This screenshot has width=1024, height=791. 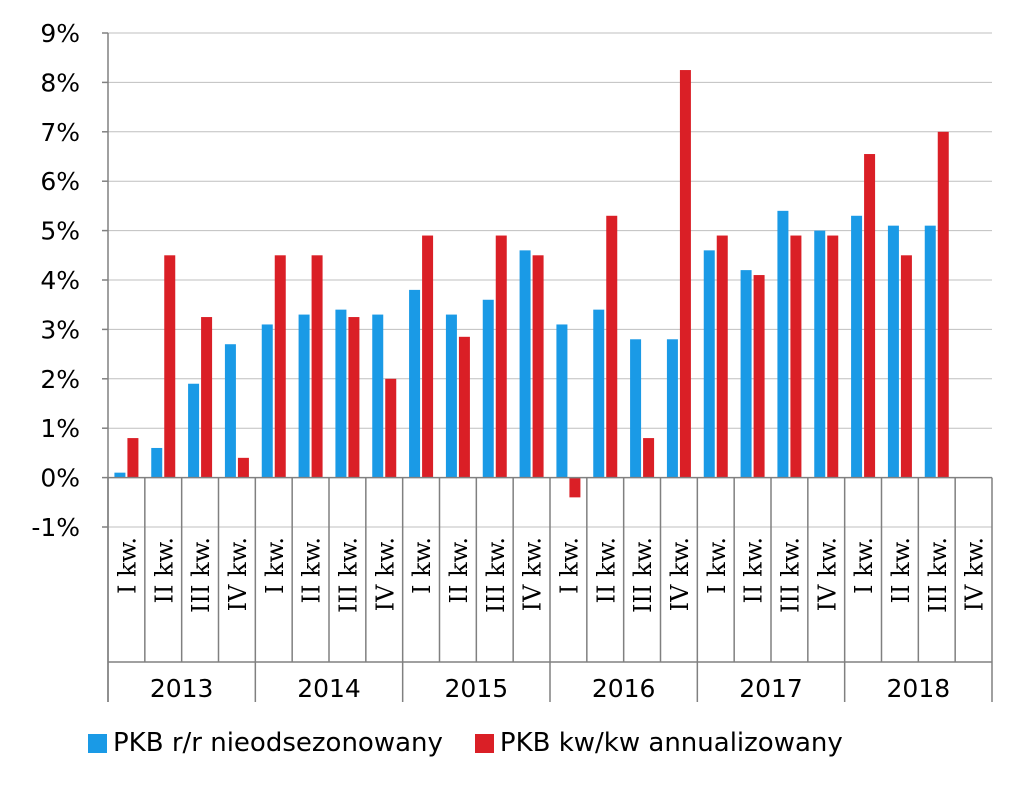 I want to click on year-label: 2018, so click(x=919, y=688).